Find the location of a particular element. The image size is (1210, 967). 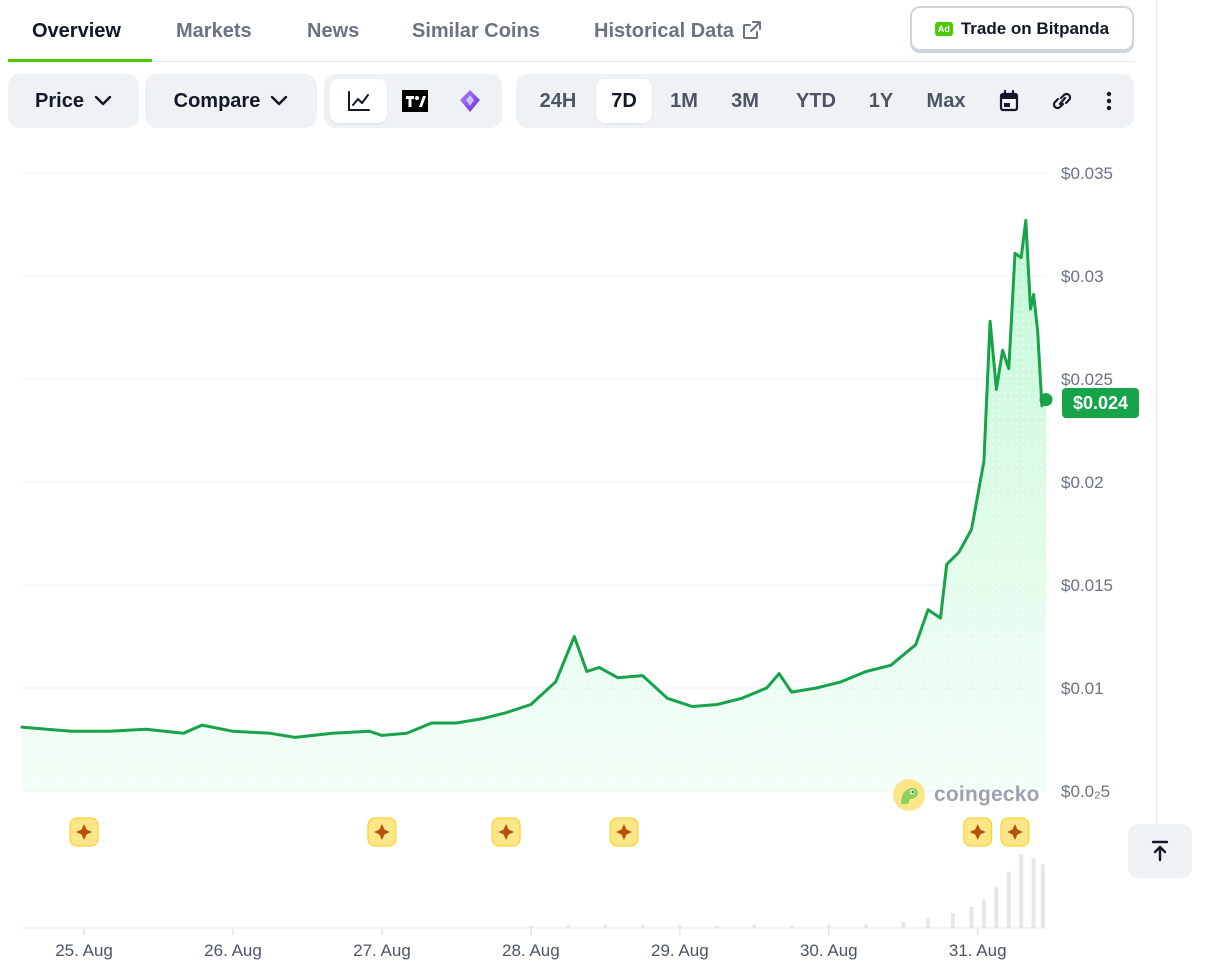

coingecko-watermark: coingecko is located at coordinates (972, 795).